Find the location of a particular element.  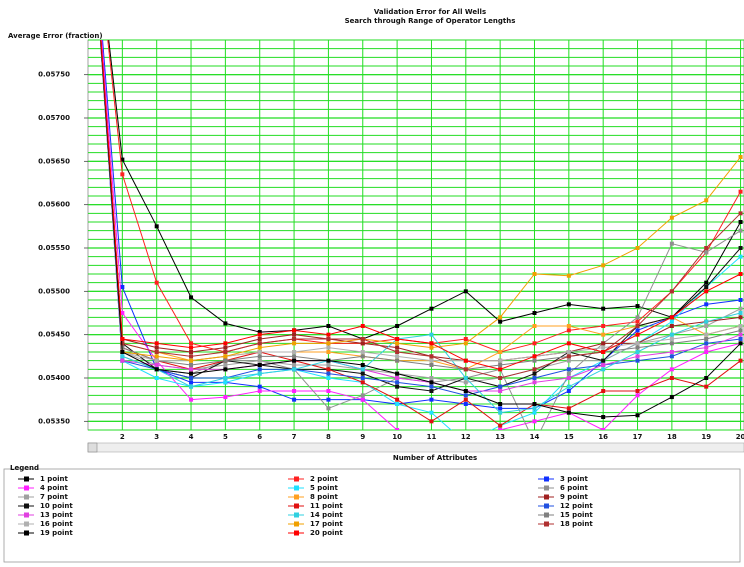

y-tick-label: 0.05650 is located at coordinates (54, 161).